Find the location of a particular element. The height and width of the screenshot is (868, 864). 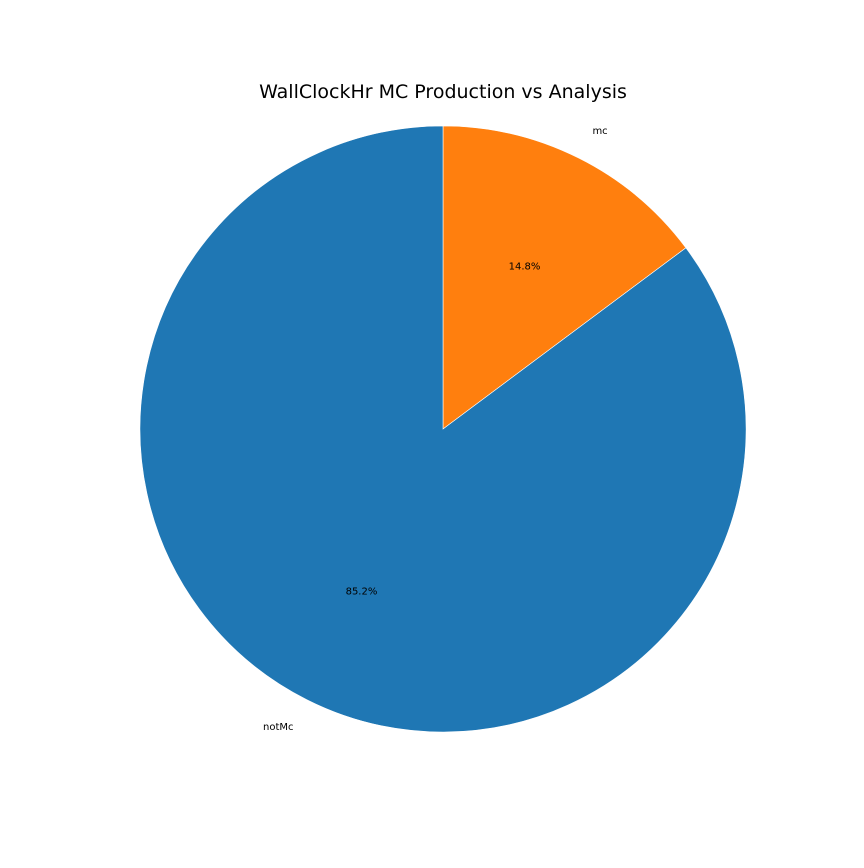

slice-label-notmc: notMc is located at coordinates (278, 727).